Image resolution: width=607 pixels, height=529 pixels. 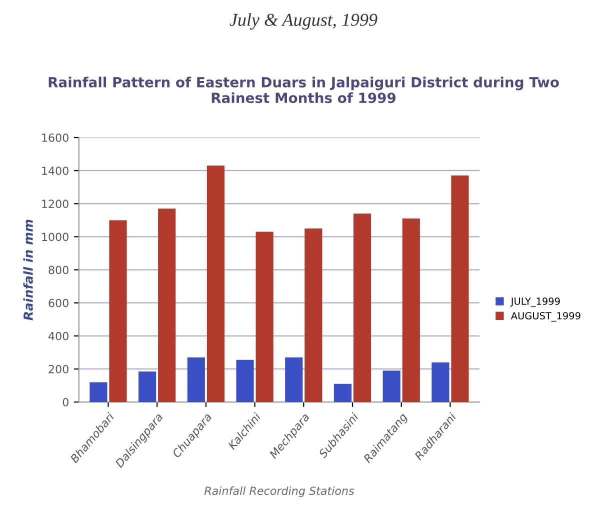 I want to click on y-tick-label: 1200, so click(x=55, y=204).